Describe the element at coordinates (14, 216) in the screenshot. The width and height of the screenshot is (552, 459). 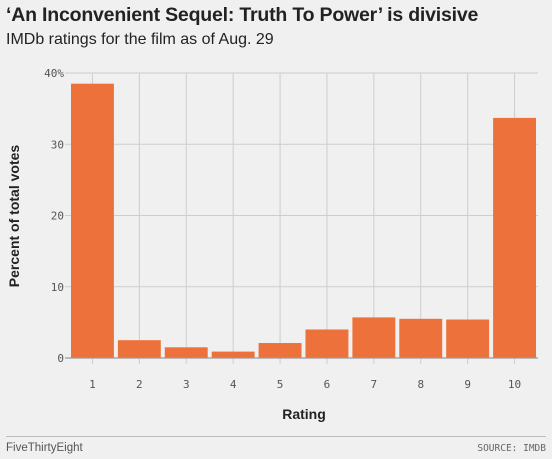
I see `y-axis-label: Percent of total votes` at that location.